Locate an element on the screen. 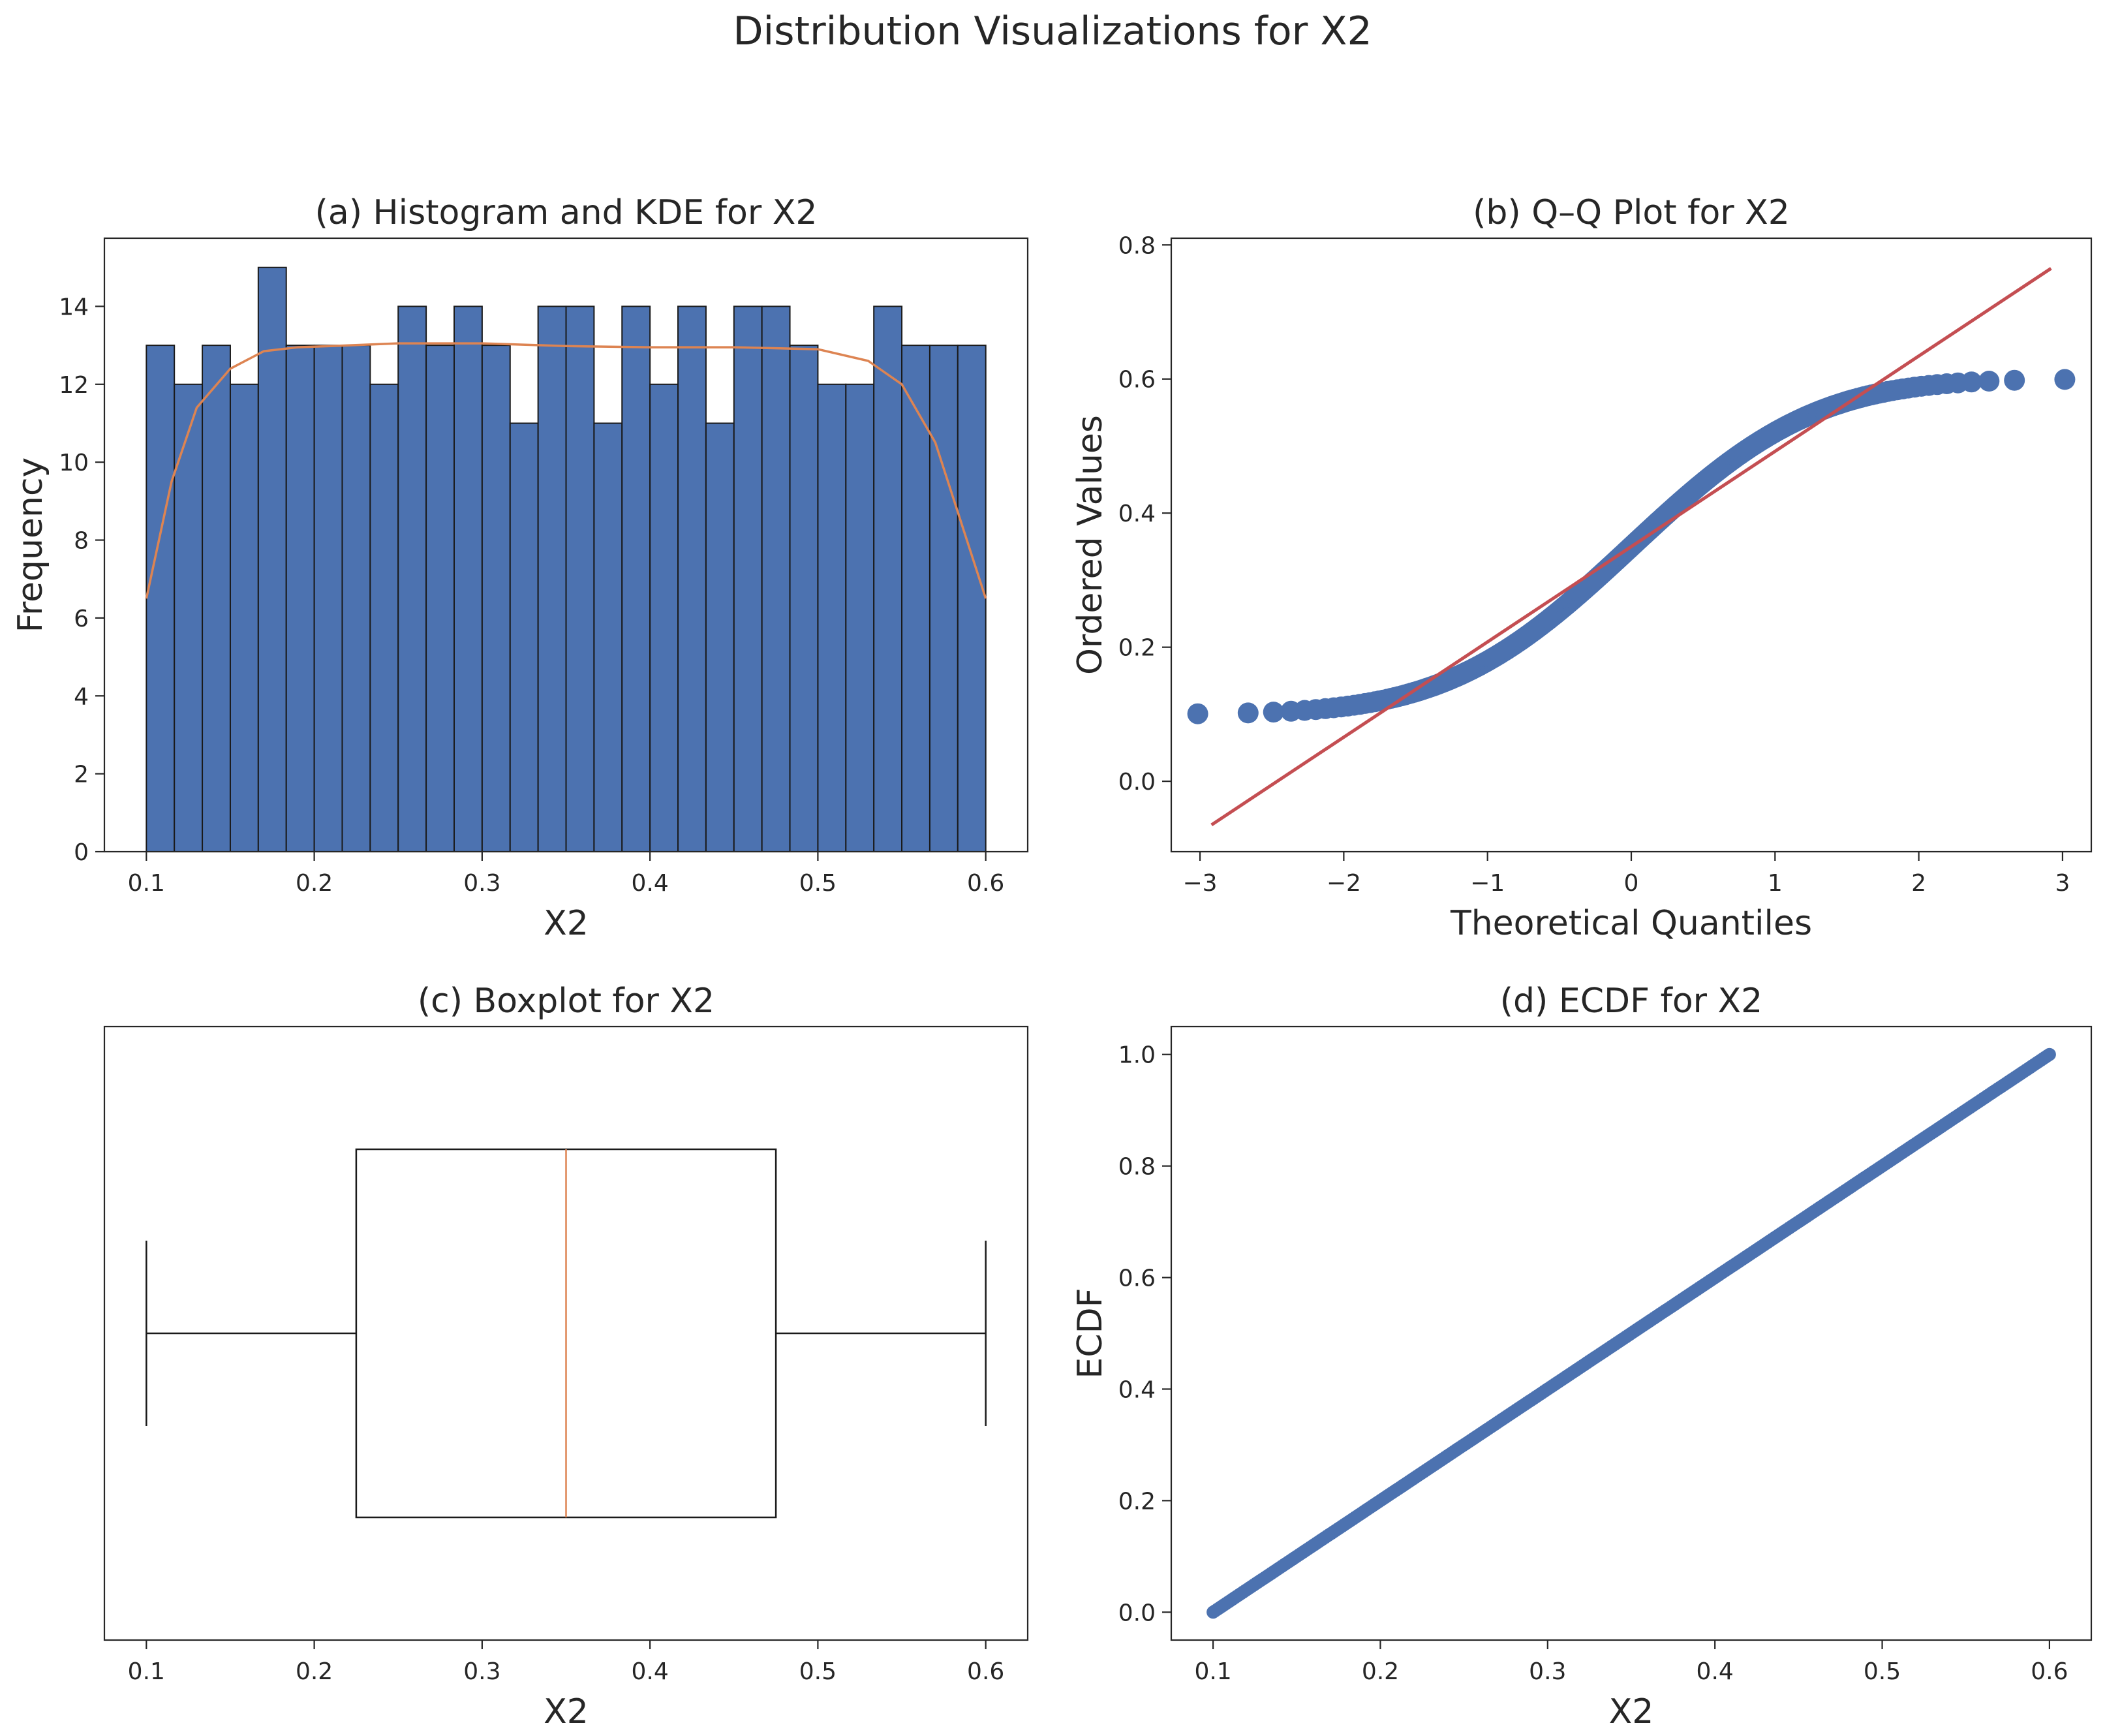 This screenshot has height=1736, width=2105. y-axis-label: Frequency is located at coordinates (30, 545).